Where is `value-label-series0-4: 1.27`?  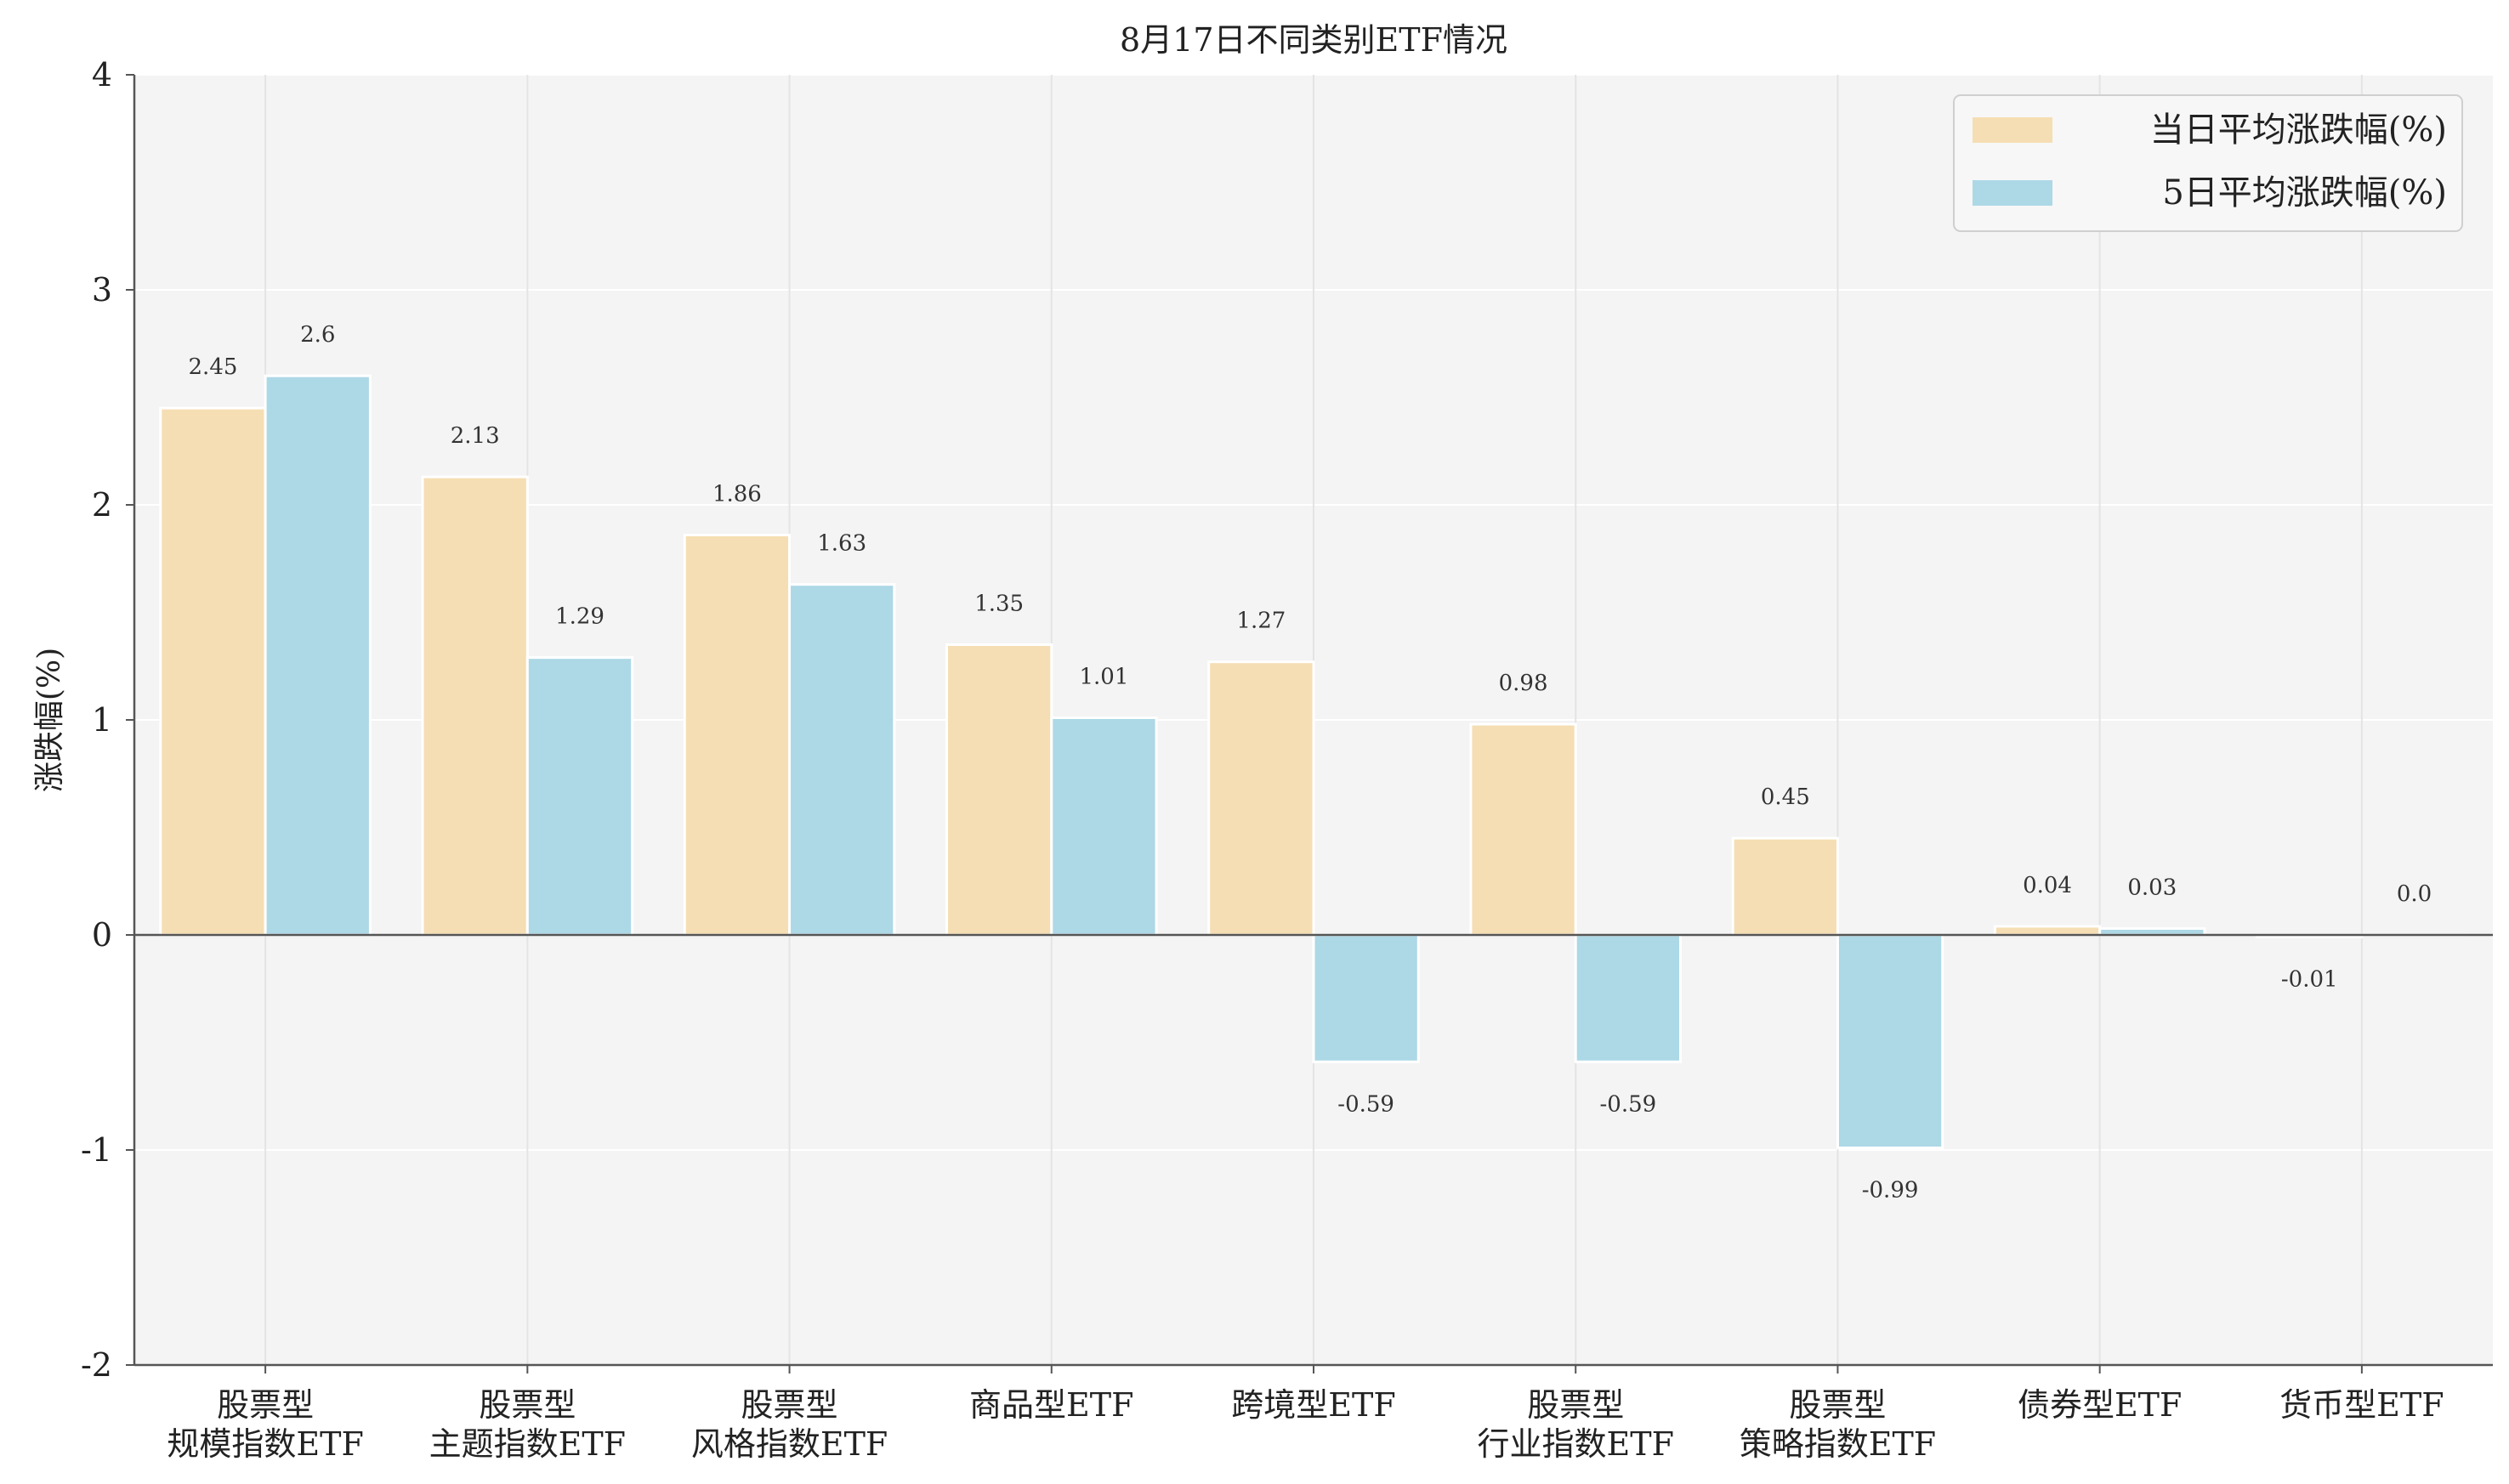 value-label-series0-4: 1.27 is located at coordinates (1261, 621).